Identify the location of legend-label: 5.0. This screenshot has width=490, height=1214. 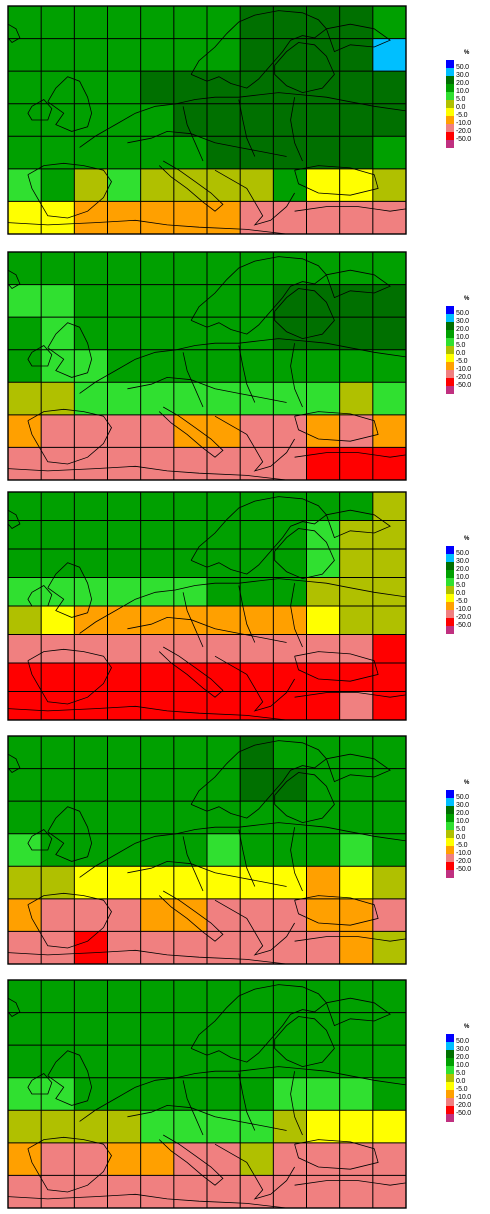
(461, 585).